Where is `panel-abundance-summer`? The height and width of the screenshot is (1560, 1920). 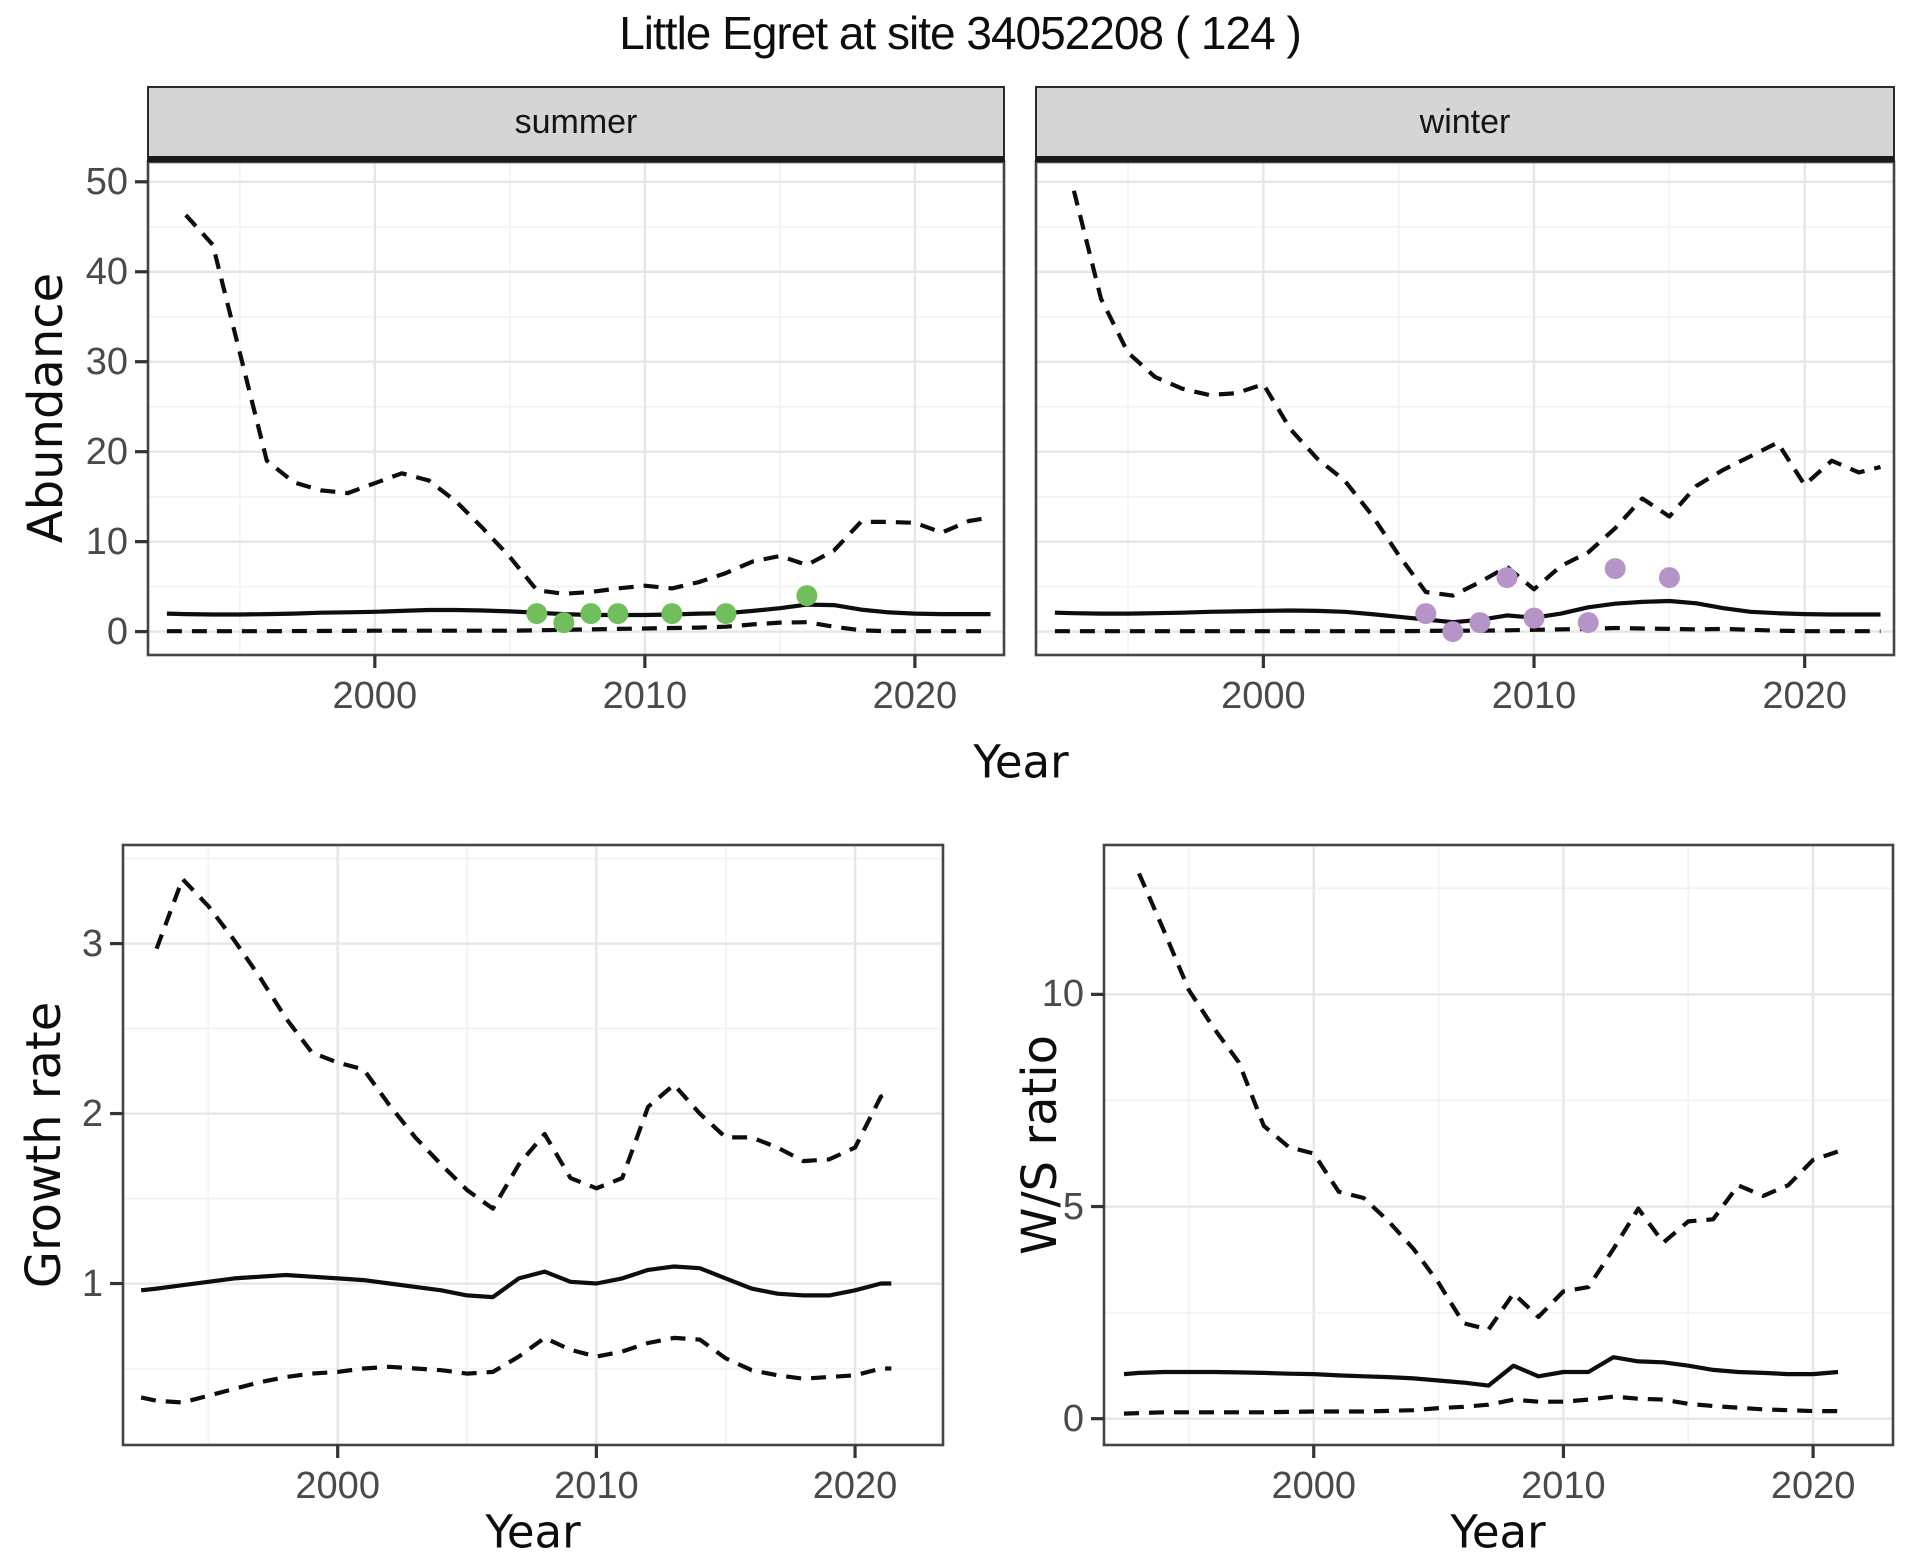
panel-abundance-summer is located at coordinates (570, 414).